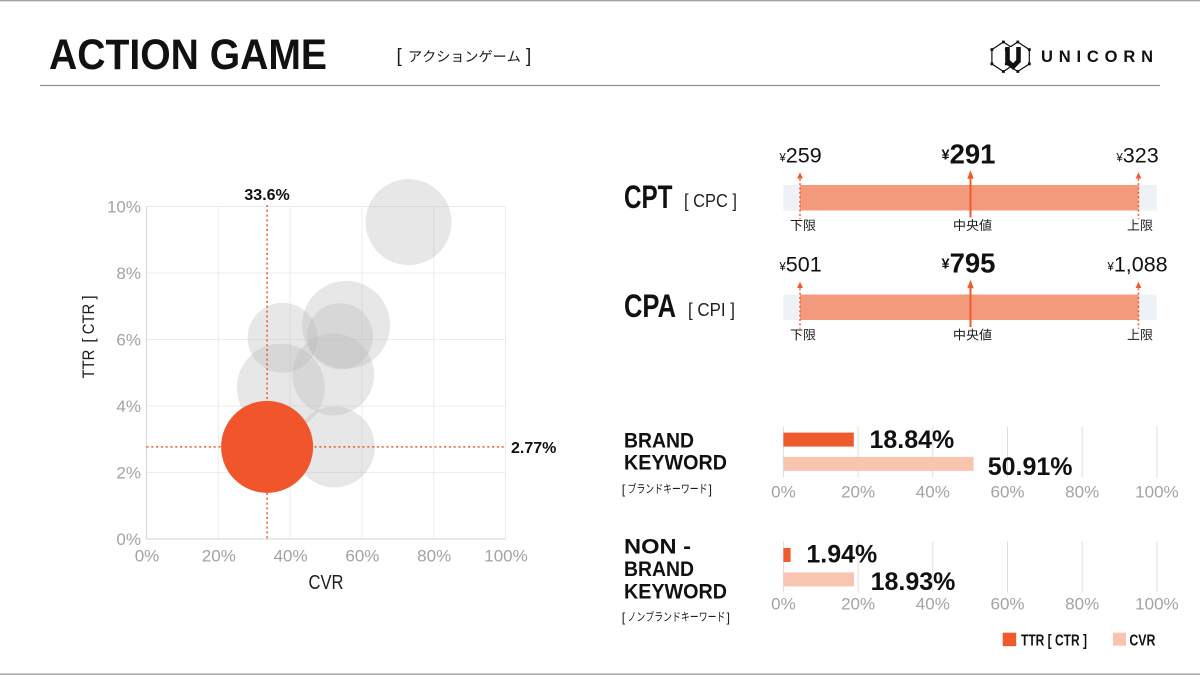  I want to click on svg-text: ¥259, so click(799, 155).